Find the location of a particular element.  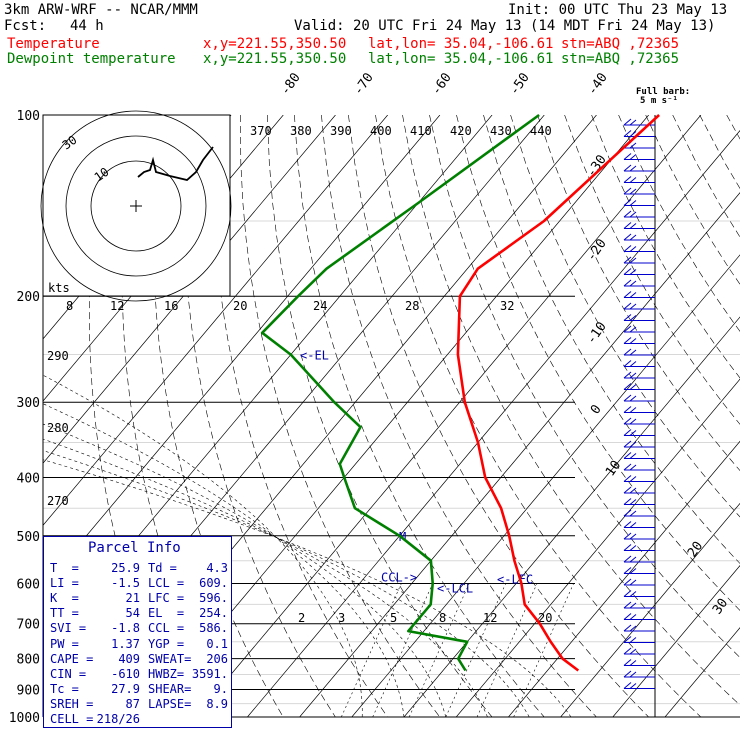

isotherm-label: 20 is located at coordinates (695, 549).